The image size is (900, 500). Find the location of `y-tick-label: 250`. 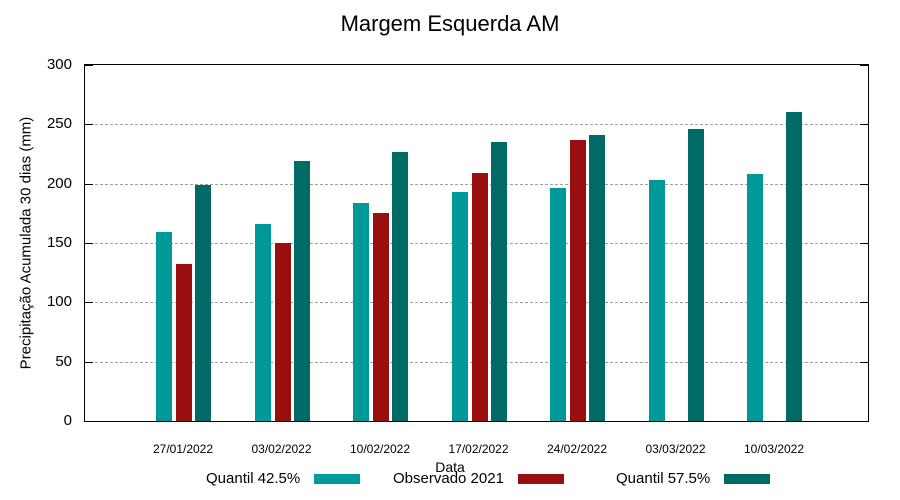

y-tick-label: 250 is located at coordinates (59, 124).